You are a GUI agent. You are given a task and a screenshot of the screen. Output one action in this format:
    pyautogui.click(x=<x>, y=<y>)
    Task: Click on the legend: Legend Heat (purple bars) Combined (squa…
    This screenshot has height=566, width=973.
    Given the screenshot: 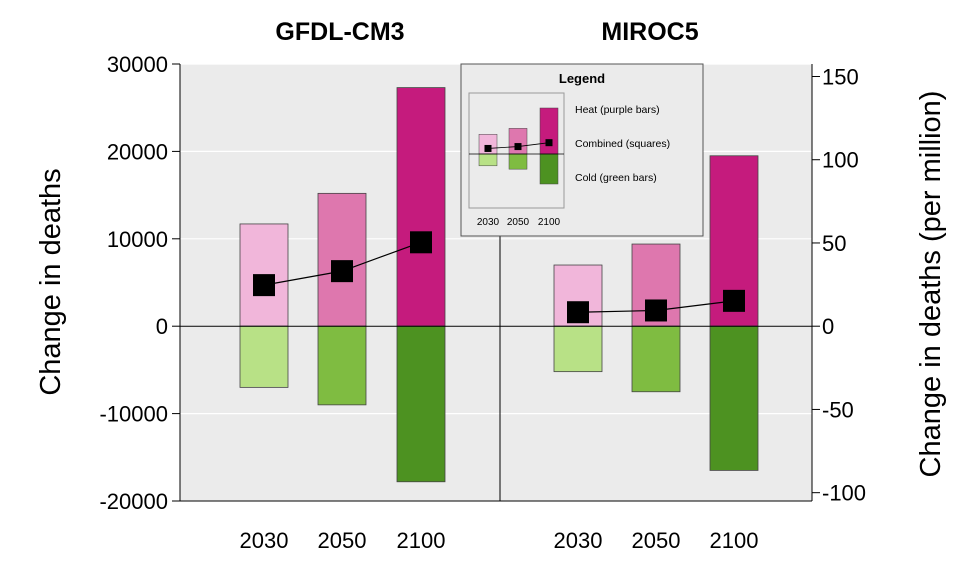 What is the action you would take?
    pyautogui.click(x=582, y=150)
    